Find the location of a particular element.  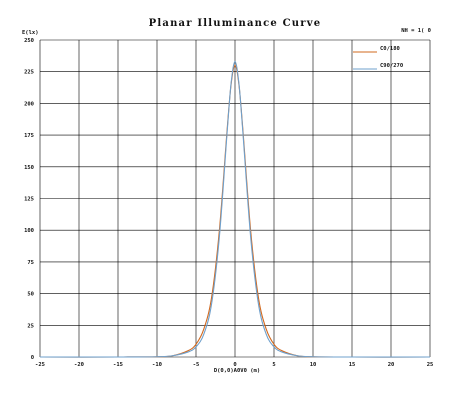

x-axis-label: D(0,0)A0V0 (m) is located at coordinates (237, 371).